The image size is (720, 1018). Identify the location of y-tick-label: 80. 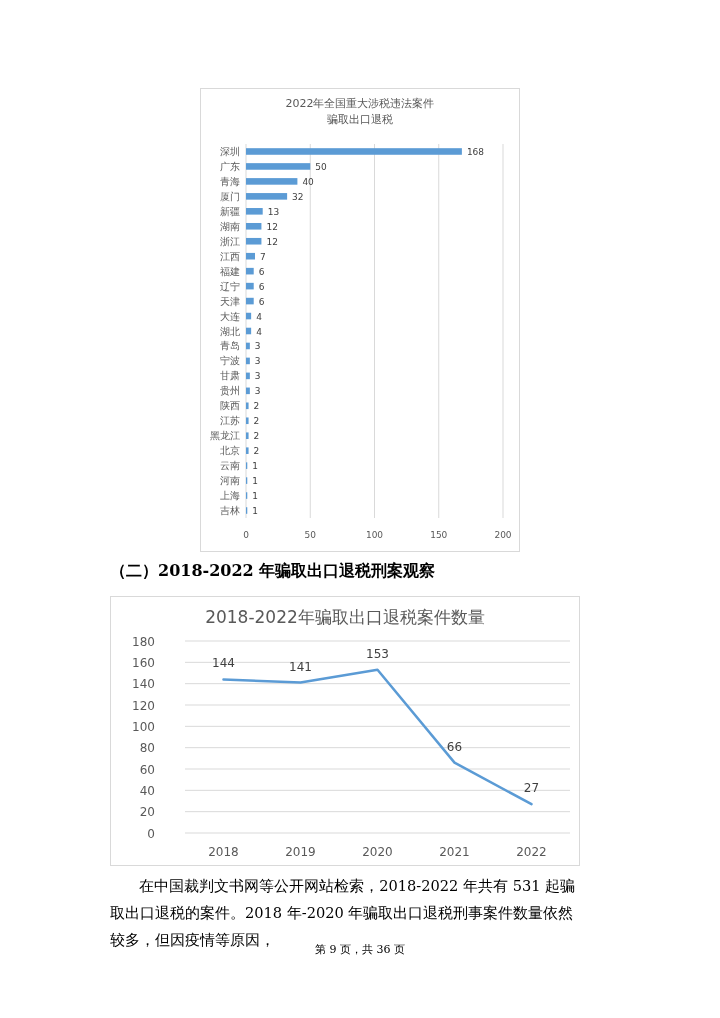
(147, 748).